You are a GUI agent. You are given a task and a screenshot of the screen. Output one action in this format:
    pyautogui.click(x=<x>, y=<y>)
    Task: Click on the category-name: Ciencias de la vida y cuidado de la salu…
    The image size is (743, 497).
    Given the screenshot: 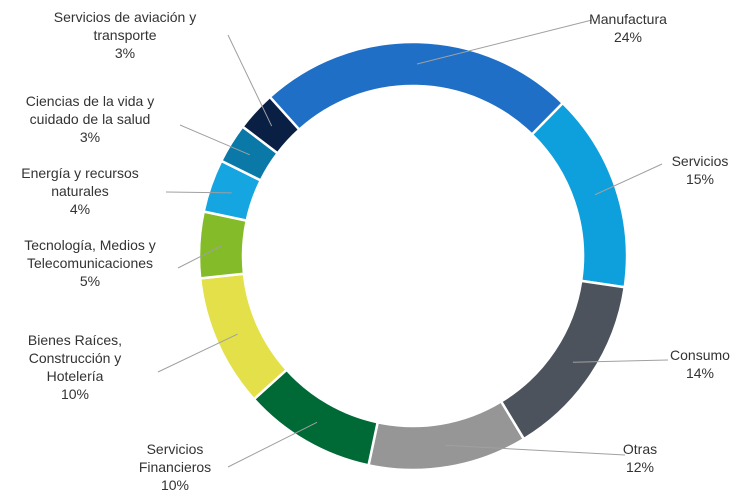 What is the action you would take?
    pyautogui.click(x=90, y=110)
    